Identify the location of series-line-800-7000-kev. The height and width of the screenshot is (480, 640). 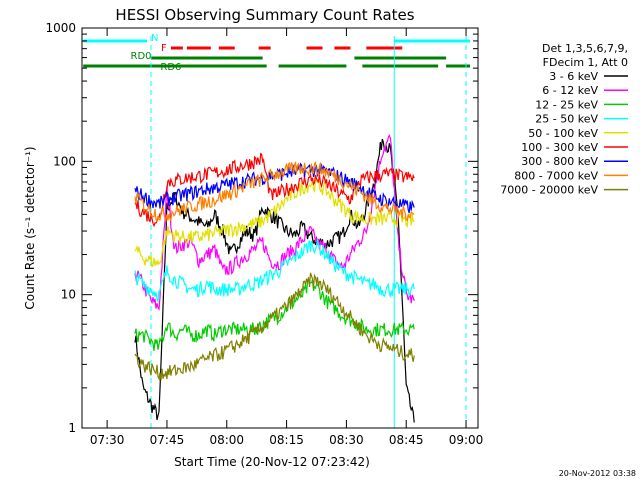
(274, 191).